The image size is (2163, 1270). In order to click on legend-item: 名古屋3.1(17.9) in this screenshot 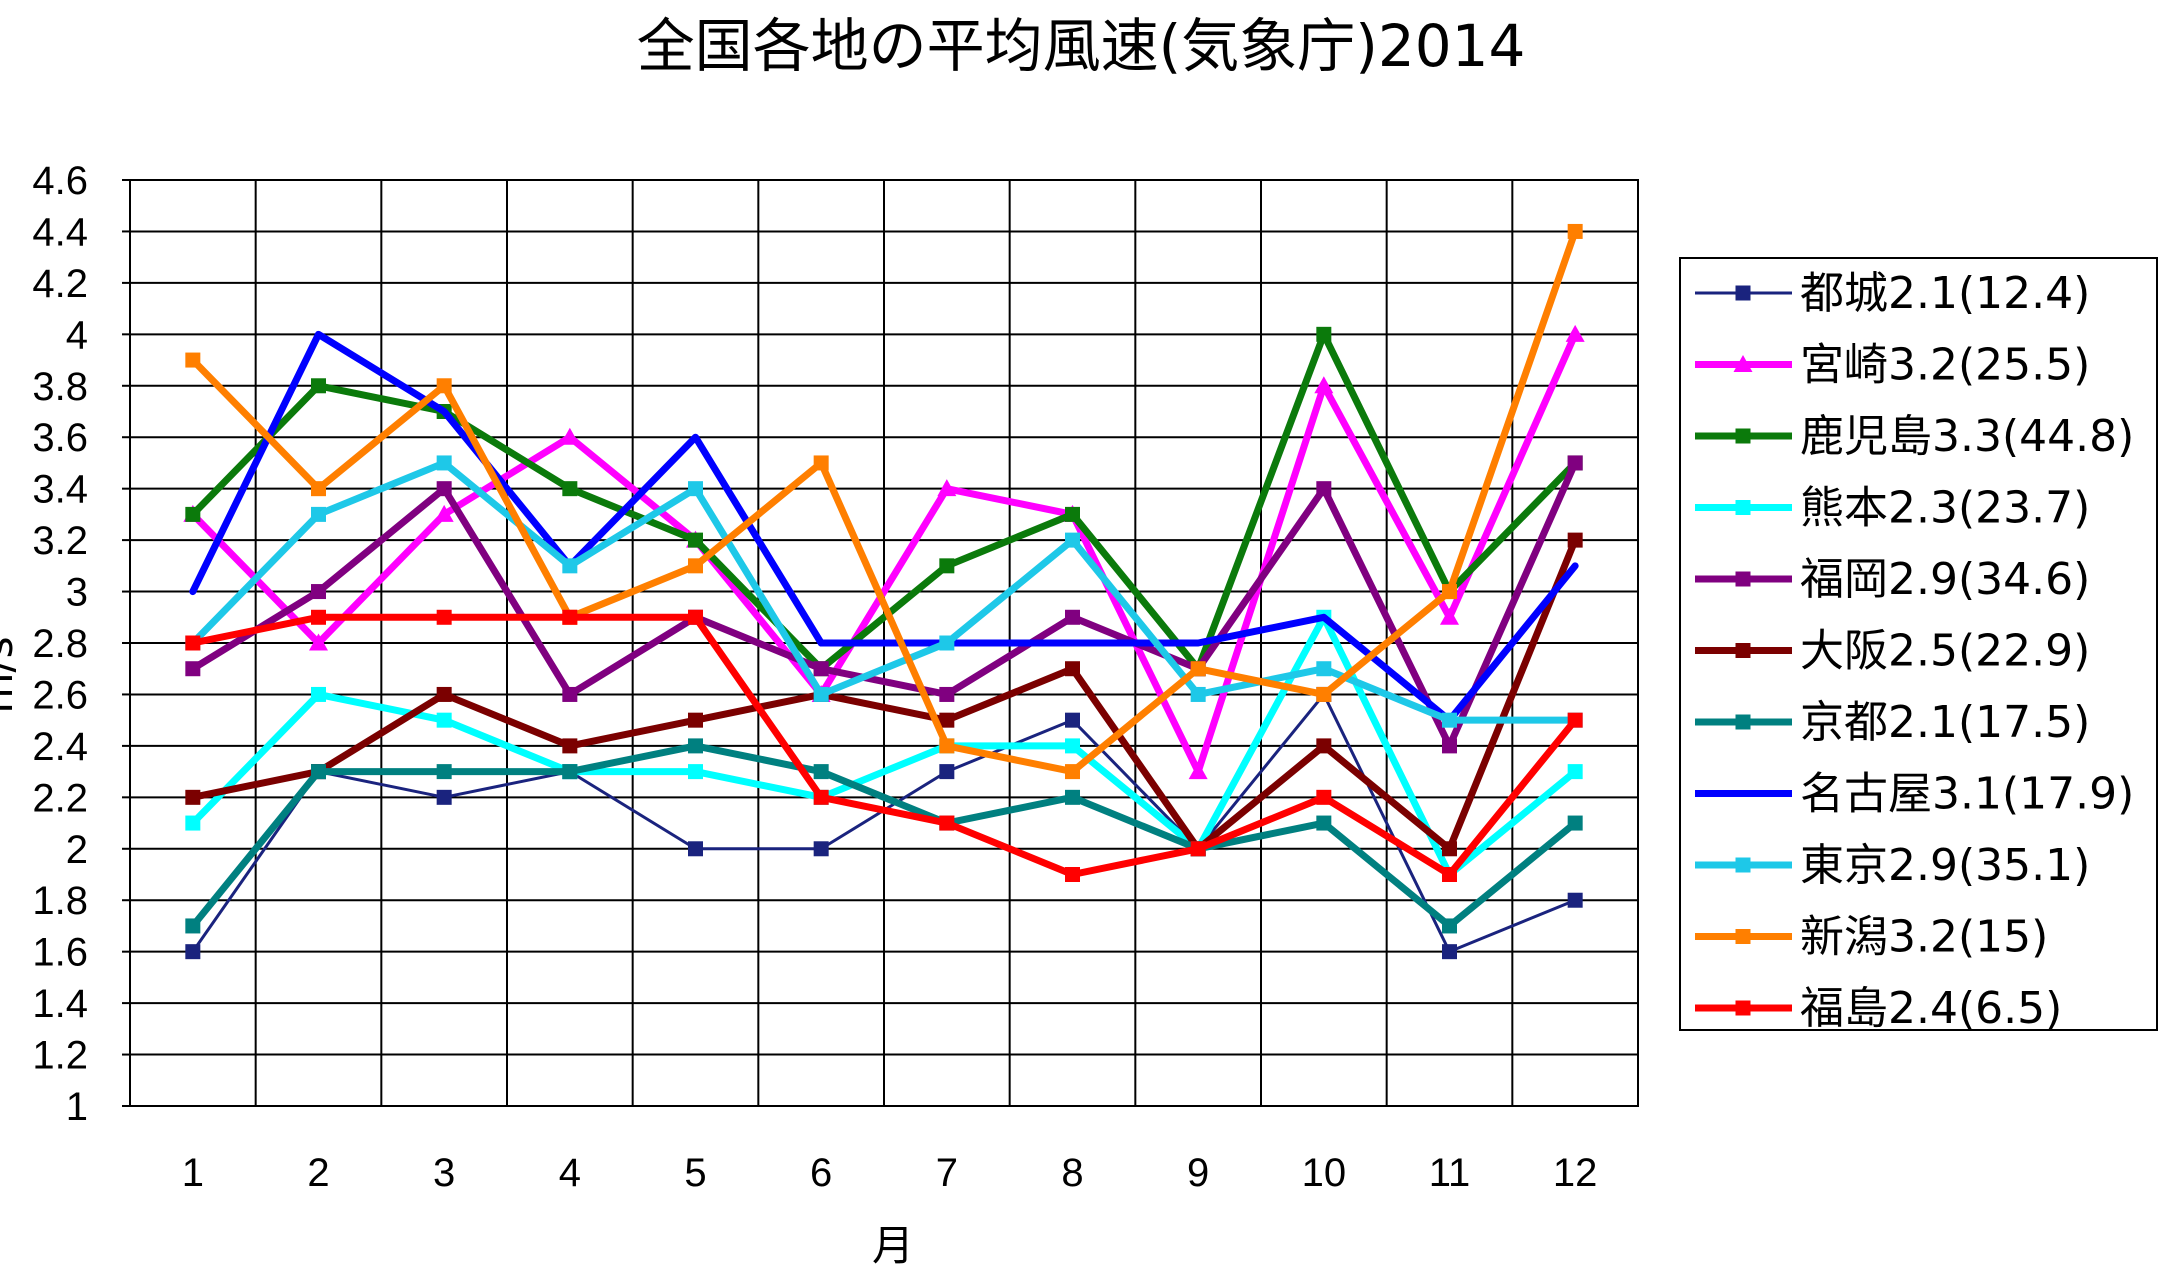, I will do `click(1914, 794)`.